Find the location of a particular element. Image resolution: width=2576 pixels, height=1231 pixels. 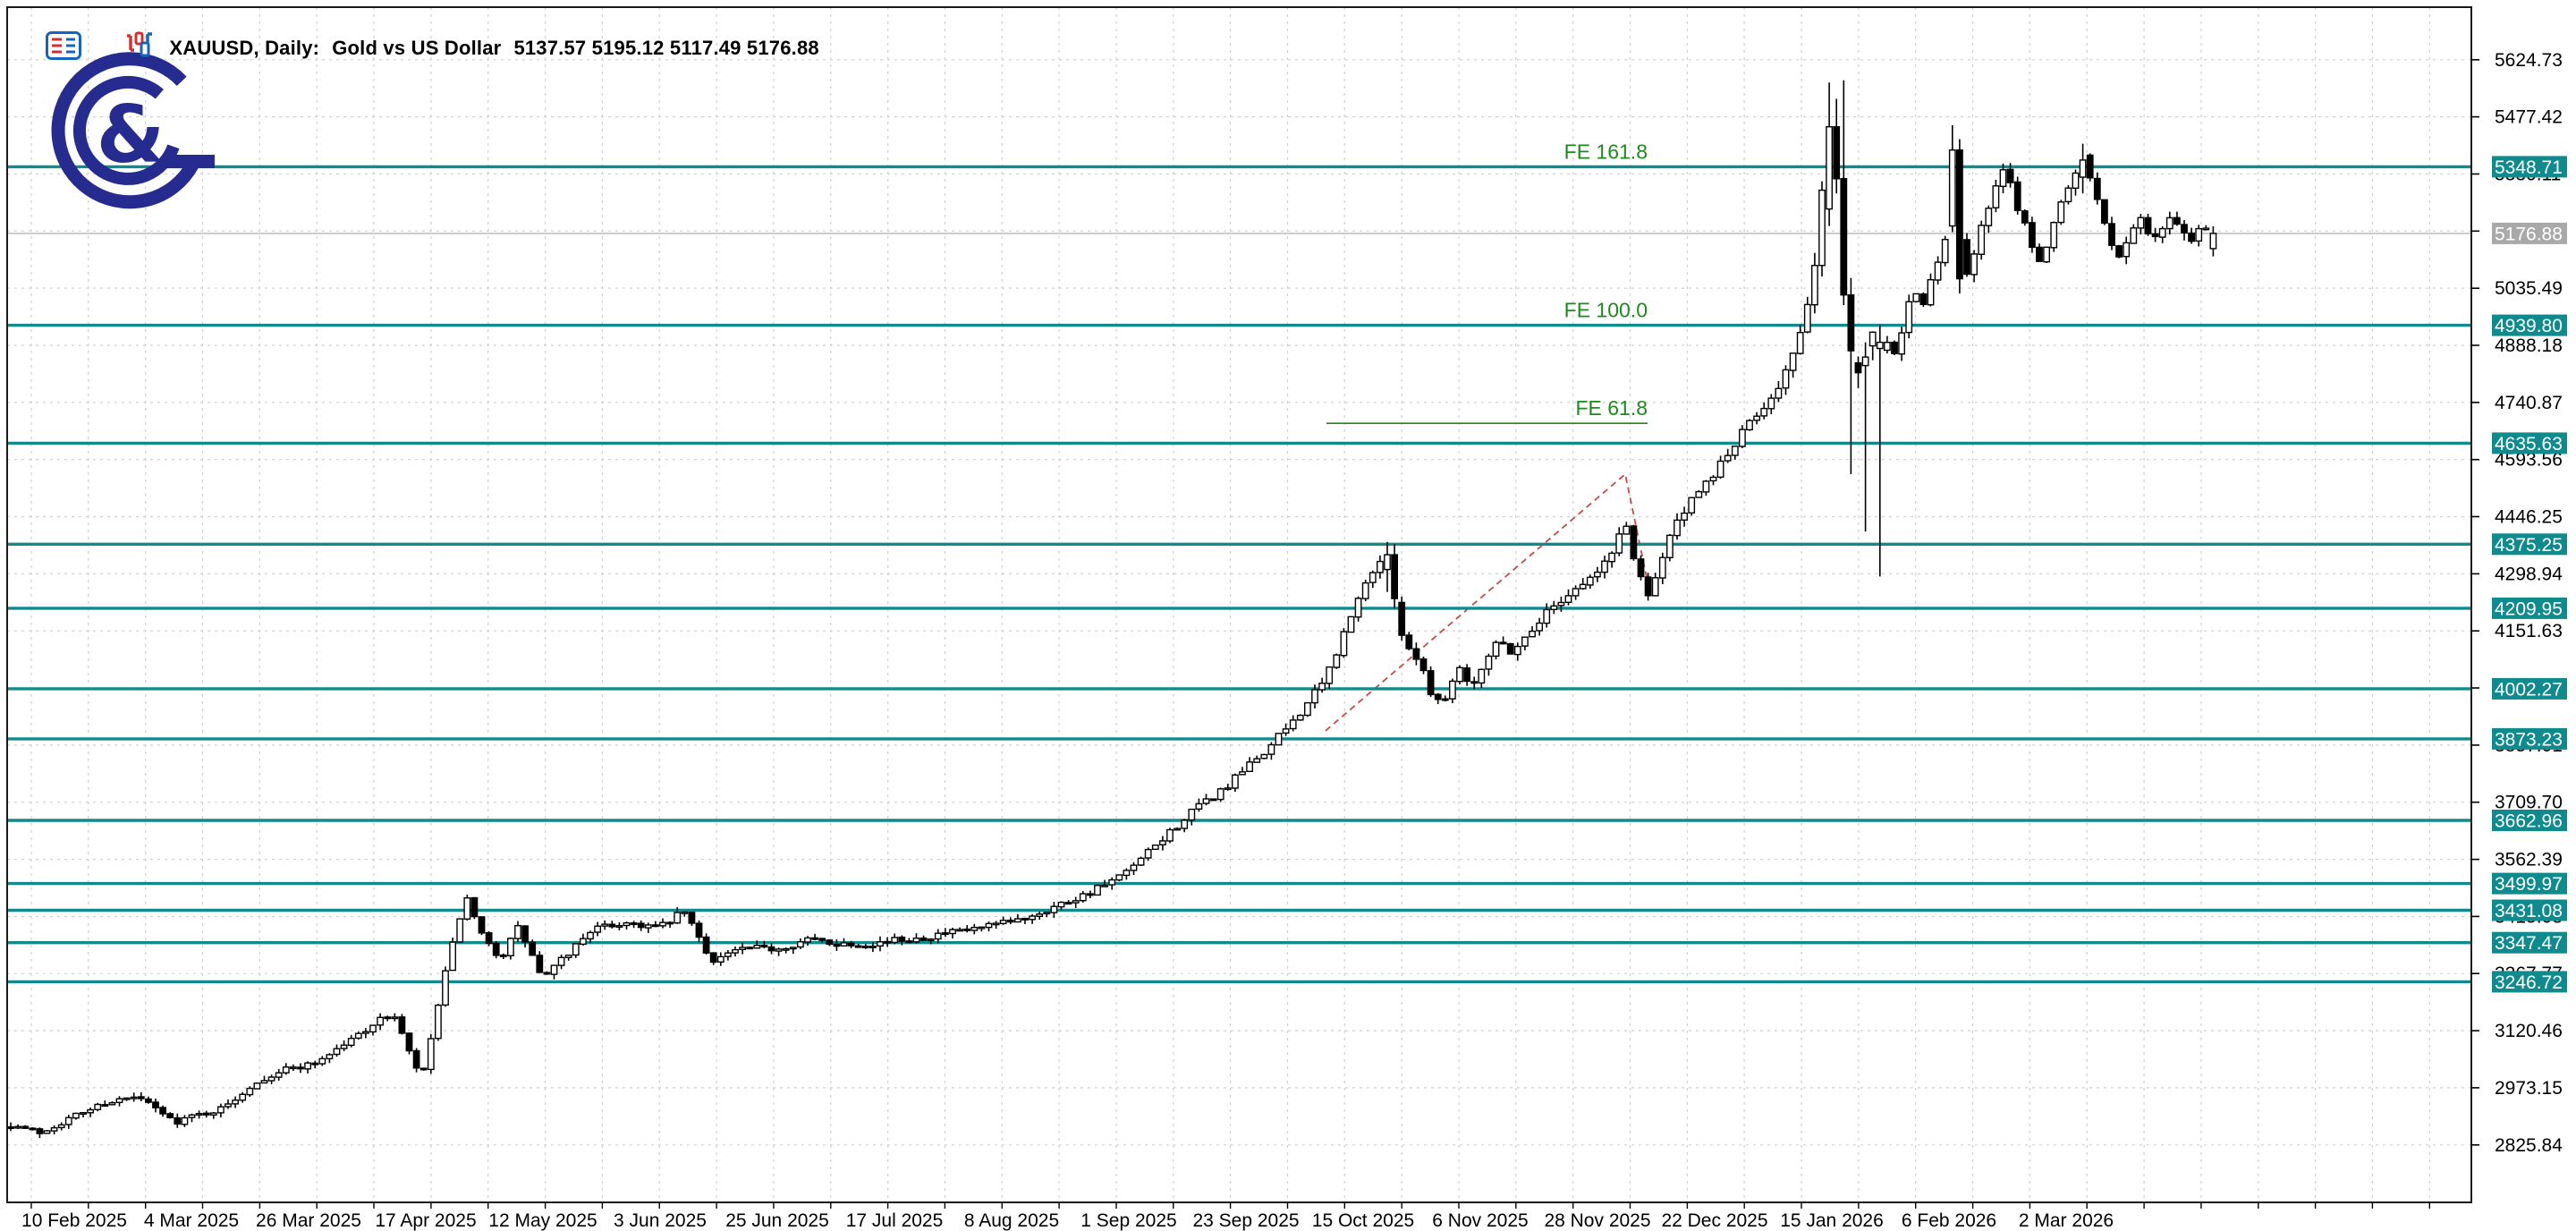

time-label: 6 Nov 2025 is located at coordinates (1480, 1220).